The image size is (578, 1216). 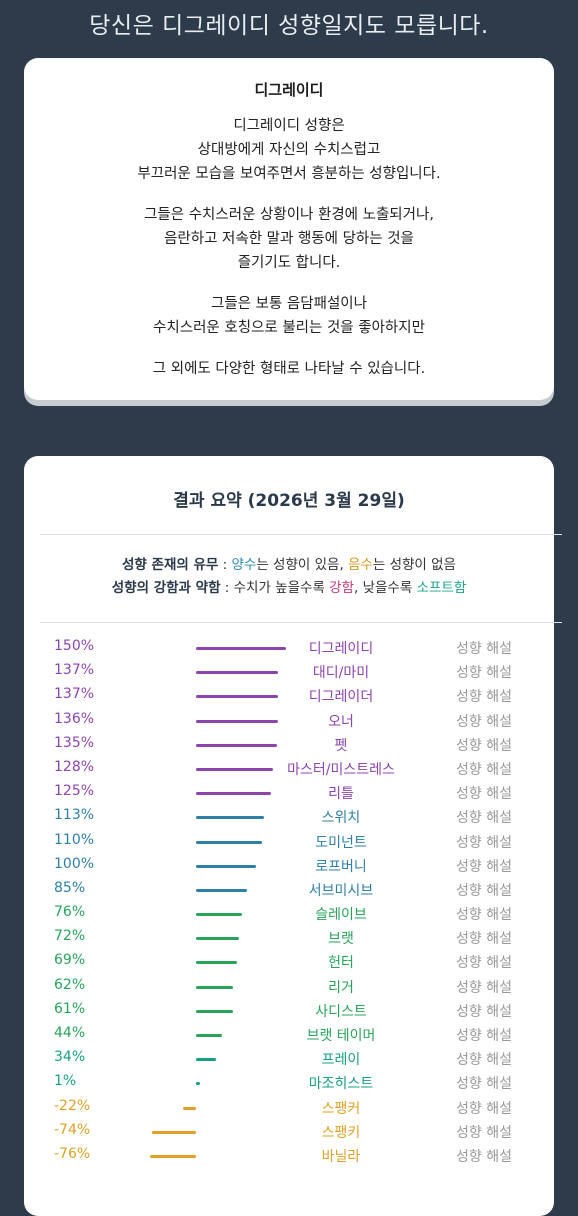 I want to click on result-name: 스위치, so click(x=341, y=818).